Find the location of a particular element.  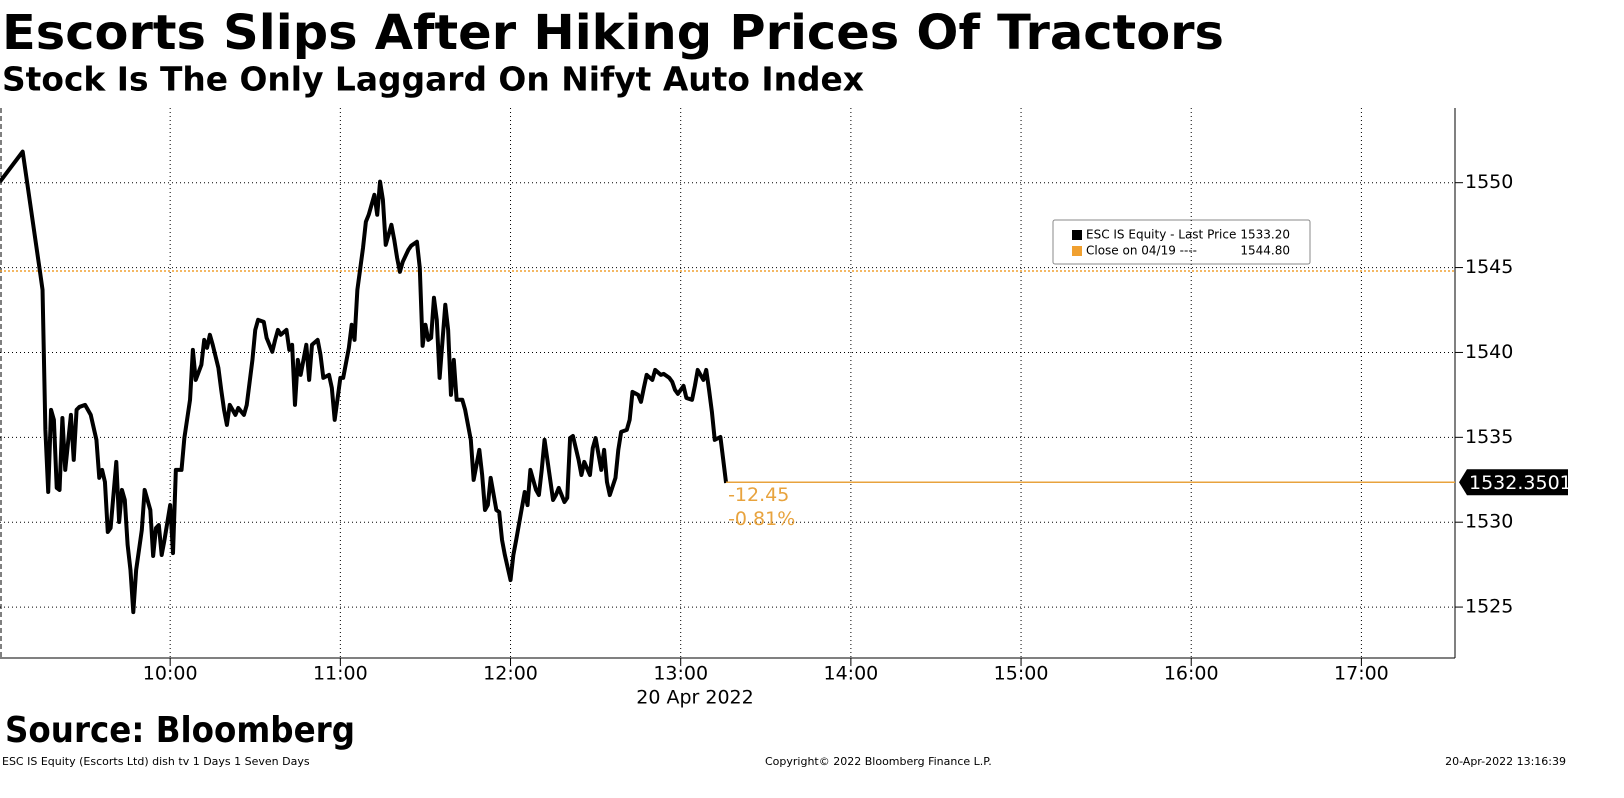

x-tick-label: 12:00 is located at coordinates (510, 674).